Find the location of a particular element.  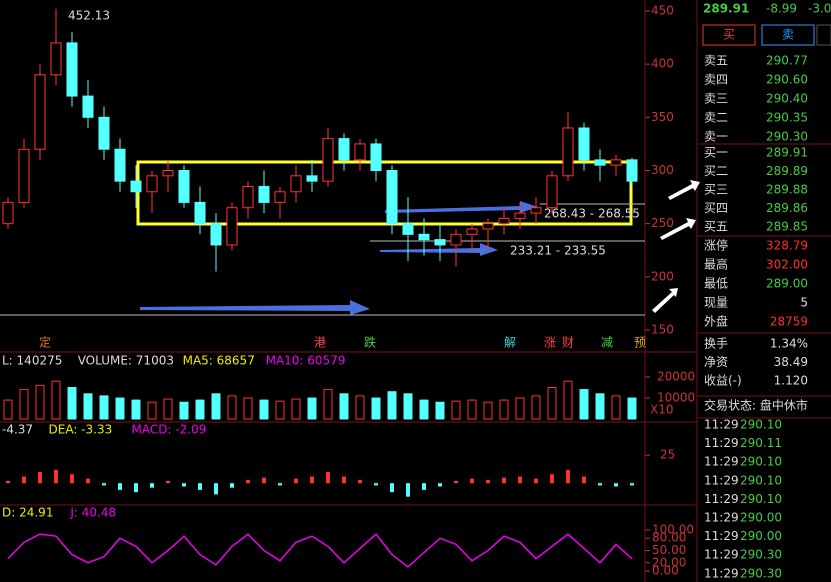

event-label: 港 is located at coordinates (320, 343).